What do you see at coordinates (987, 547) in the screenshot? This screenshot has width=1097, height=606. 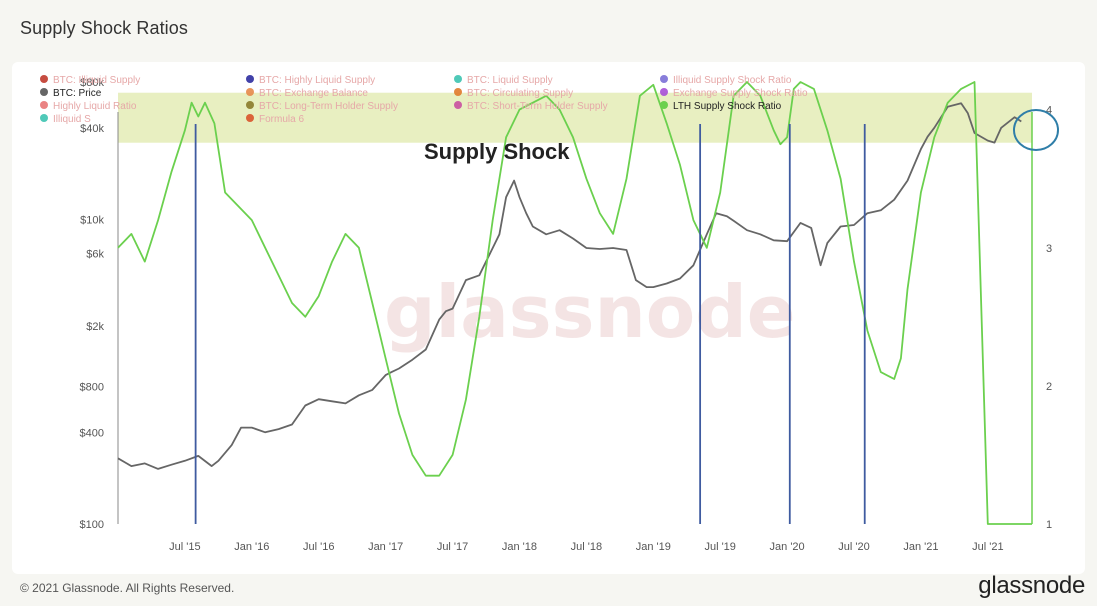 I see `x-tick-label: Jul '21` at bounding box center [987, 547].